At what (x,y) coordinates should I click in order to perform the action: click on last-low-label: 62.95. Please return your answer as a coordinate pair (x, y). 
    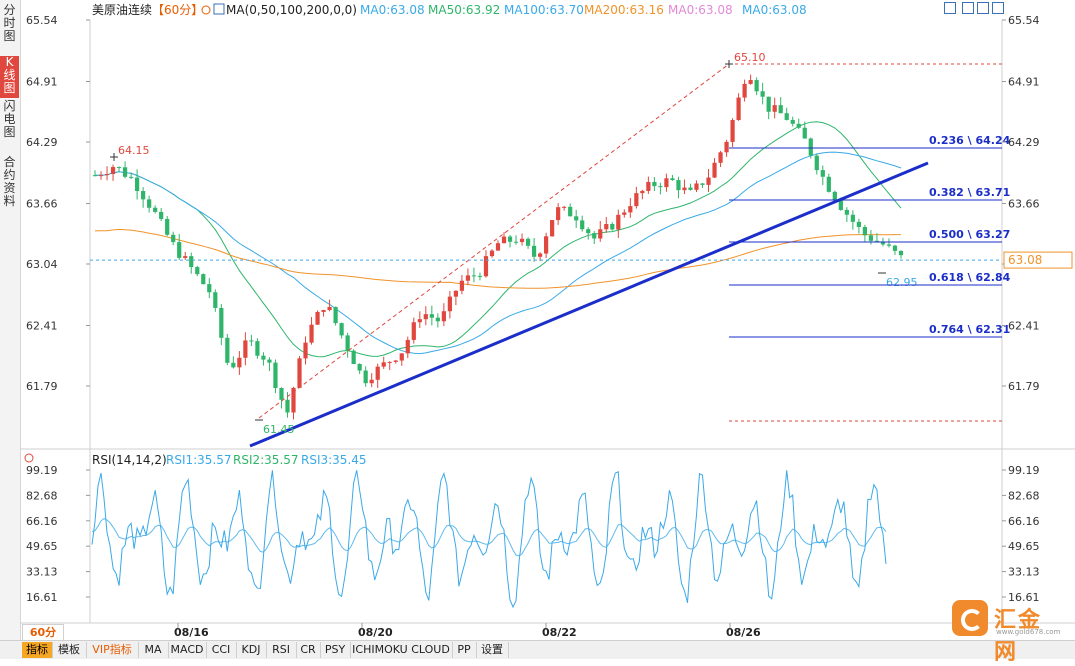
    Looking at the image, I should click on (902, 282).